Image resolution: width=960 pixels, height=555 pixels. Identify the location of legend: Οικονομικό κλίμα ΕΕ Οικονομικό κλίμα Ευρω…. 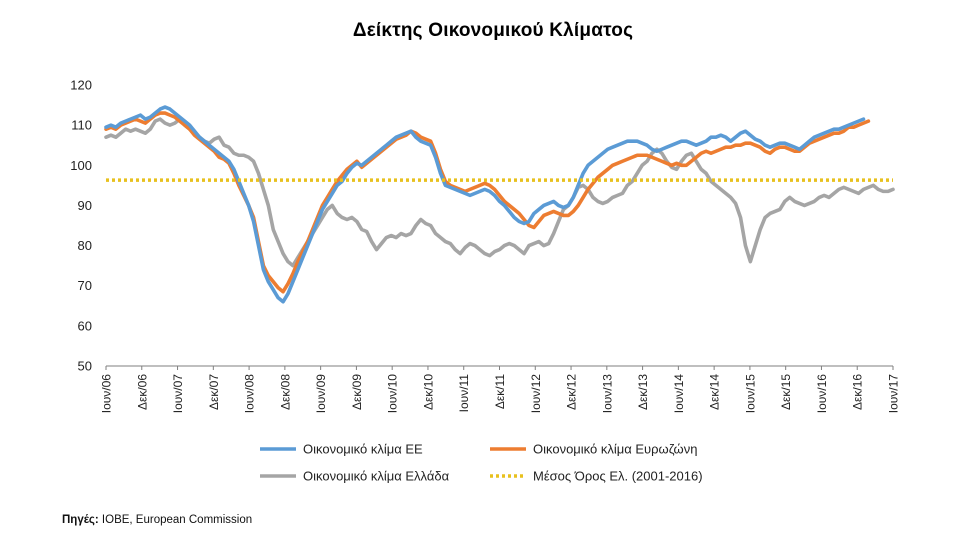
(481, 463).